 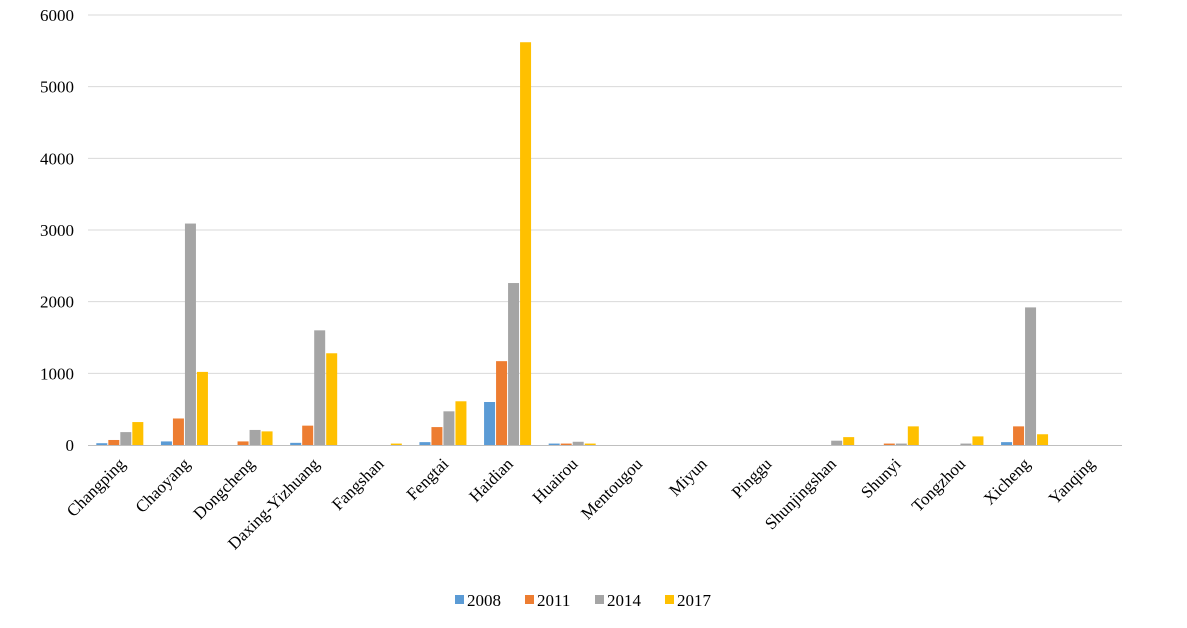 What do you see at coordinates (1007, 481) in the screenshot?
I see `x-category-label: Xicheng` at bounding box center [1007, 481].